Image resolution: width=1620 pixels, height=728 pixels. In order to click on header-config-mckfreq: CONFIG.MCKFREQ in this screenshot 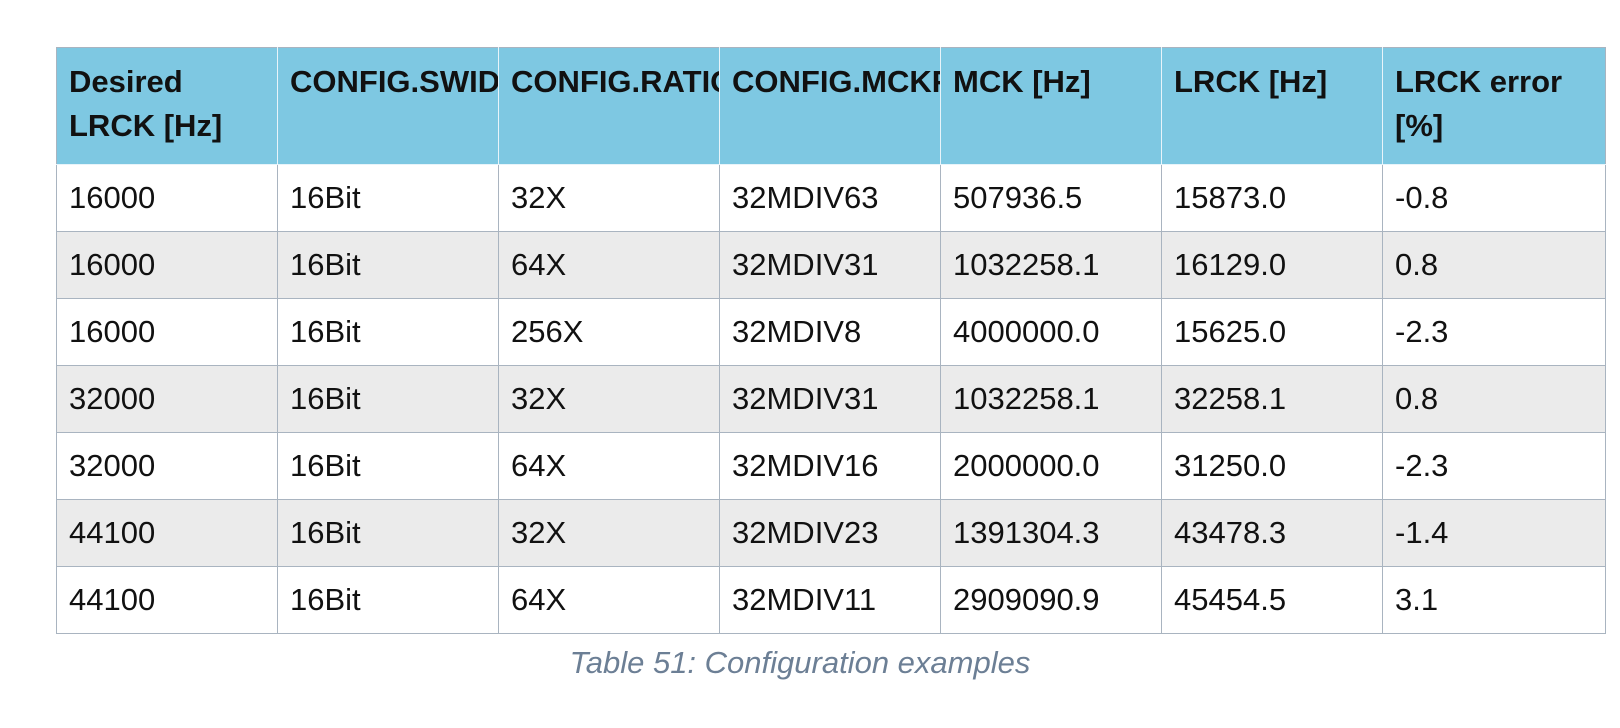, I will do `click(830, 106)`.